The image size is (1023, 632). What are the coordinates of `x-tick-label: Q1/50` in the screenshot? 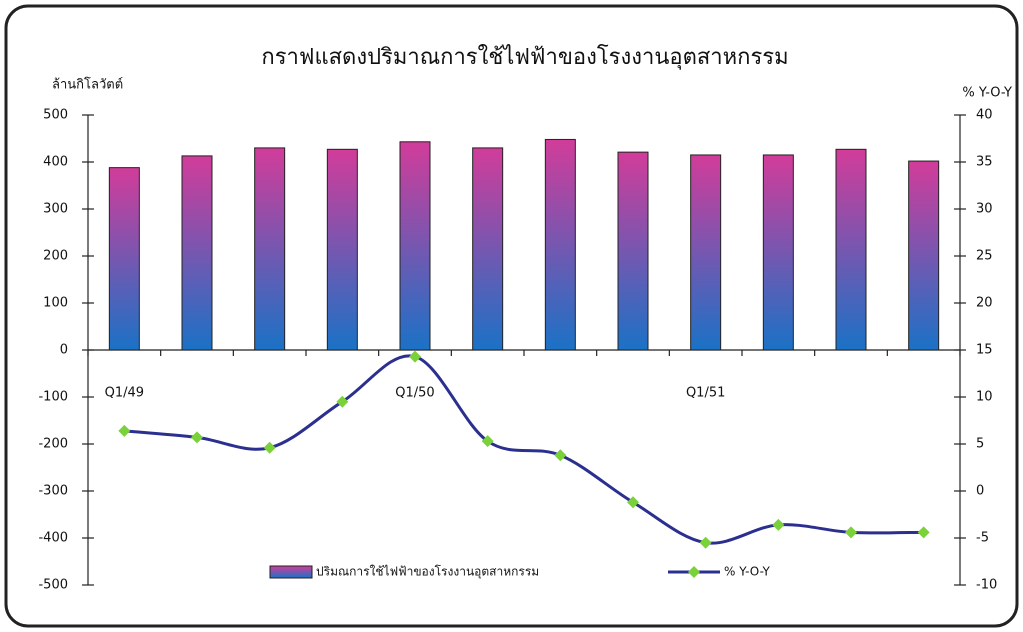 It's located at (414, 393).